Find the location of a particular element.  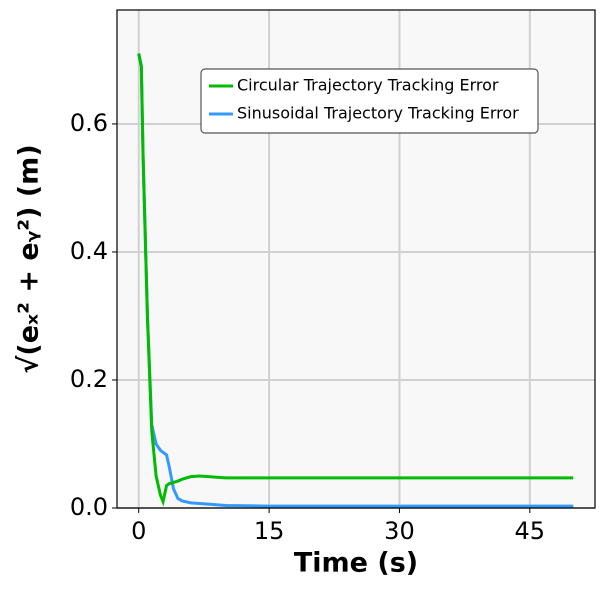

x-tick-label: 45 is located at coordinates (530, 531).